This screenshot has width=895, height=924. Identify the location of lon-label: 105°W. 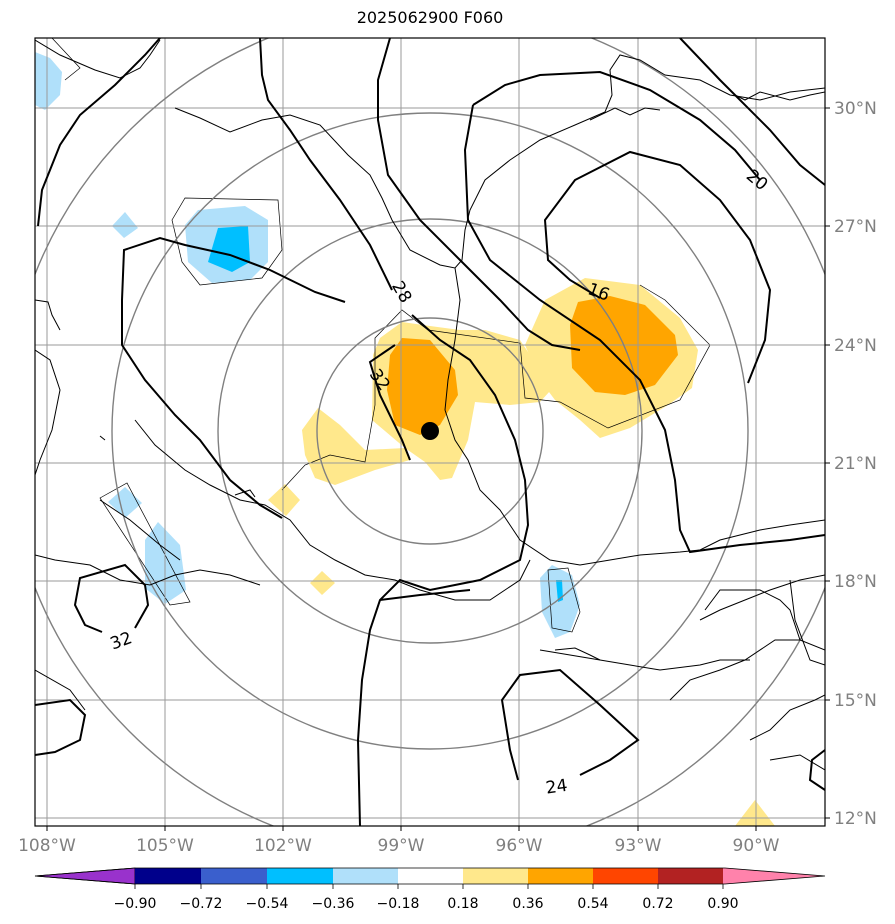
(165, 846).